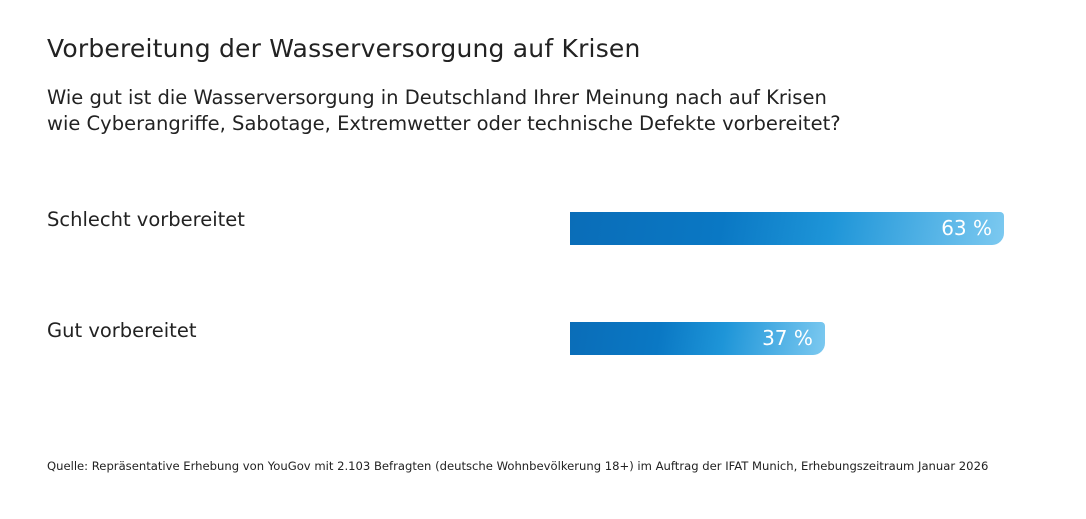 The image size is (1086, 519). I want to click on bar-gut-vorbereitet: 37 %, so click(697, 338).